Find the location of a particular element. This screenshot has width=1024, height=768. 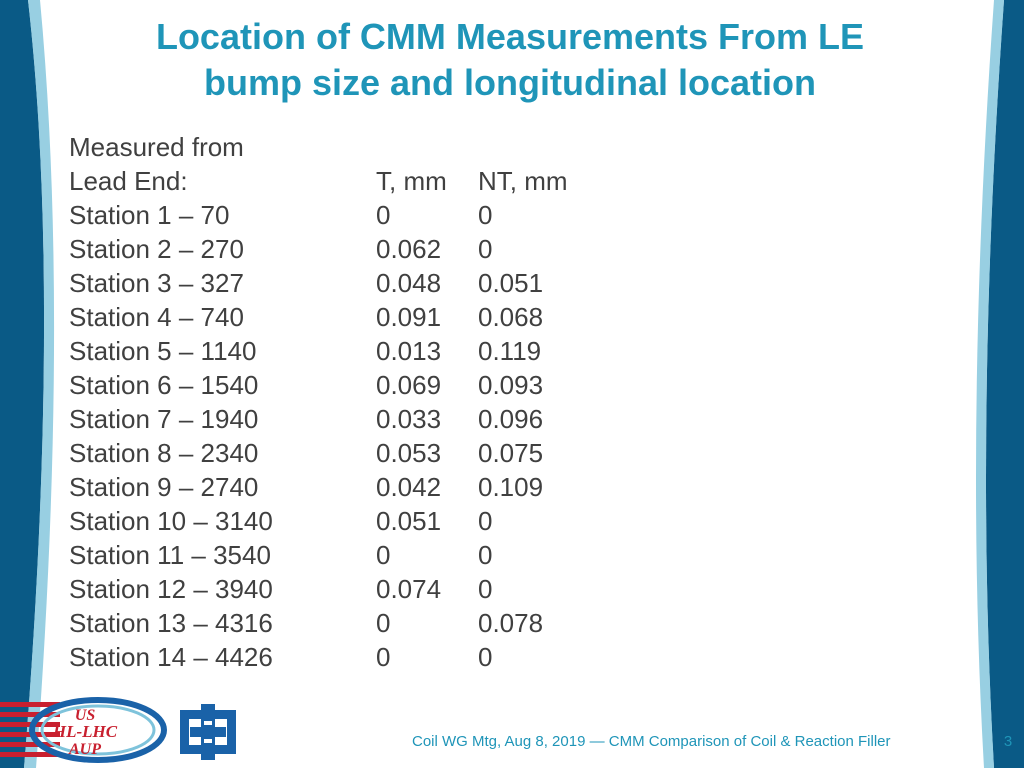

station-cell: Station 3 – 327 is located at coordinates (156, 283).